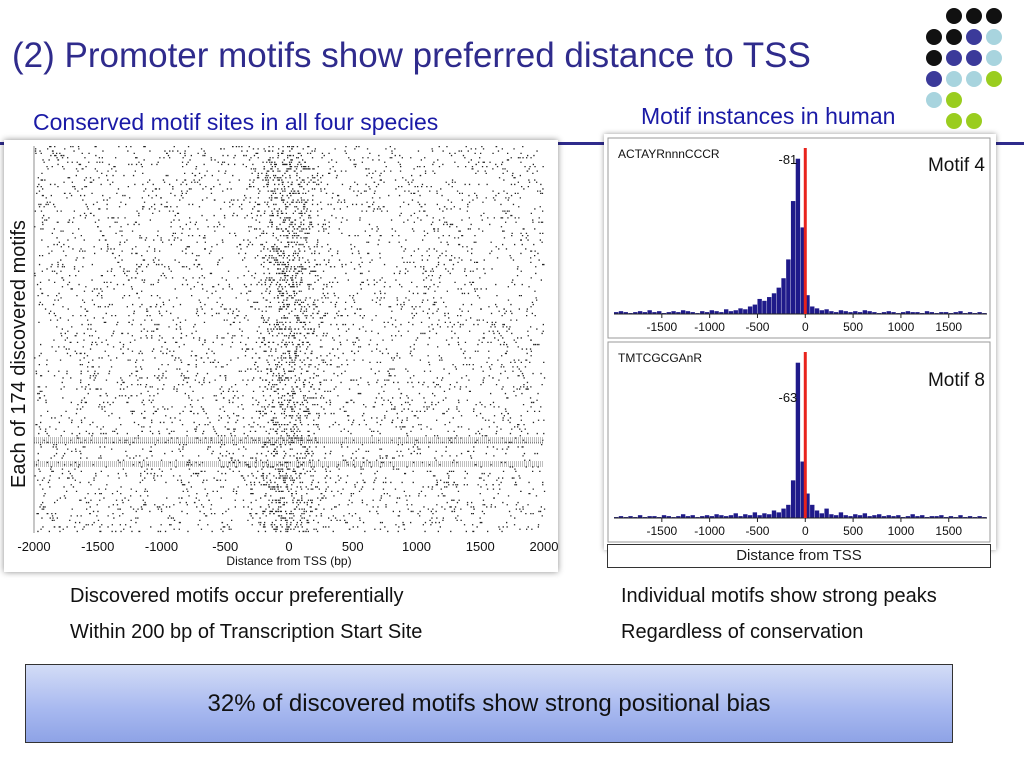 This screenshot has width=1024, height=768. What do you see at coordinates (97, 546) in the screenshot?
I see `raster-x-tick-label: -1500` at bounding box center [97, 546].